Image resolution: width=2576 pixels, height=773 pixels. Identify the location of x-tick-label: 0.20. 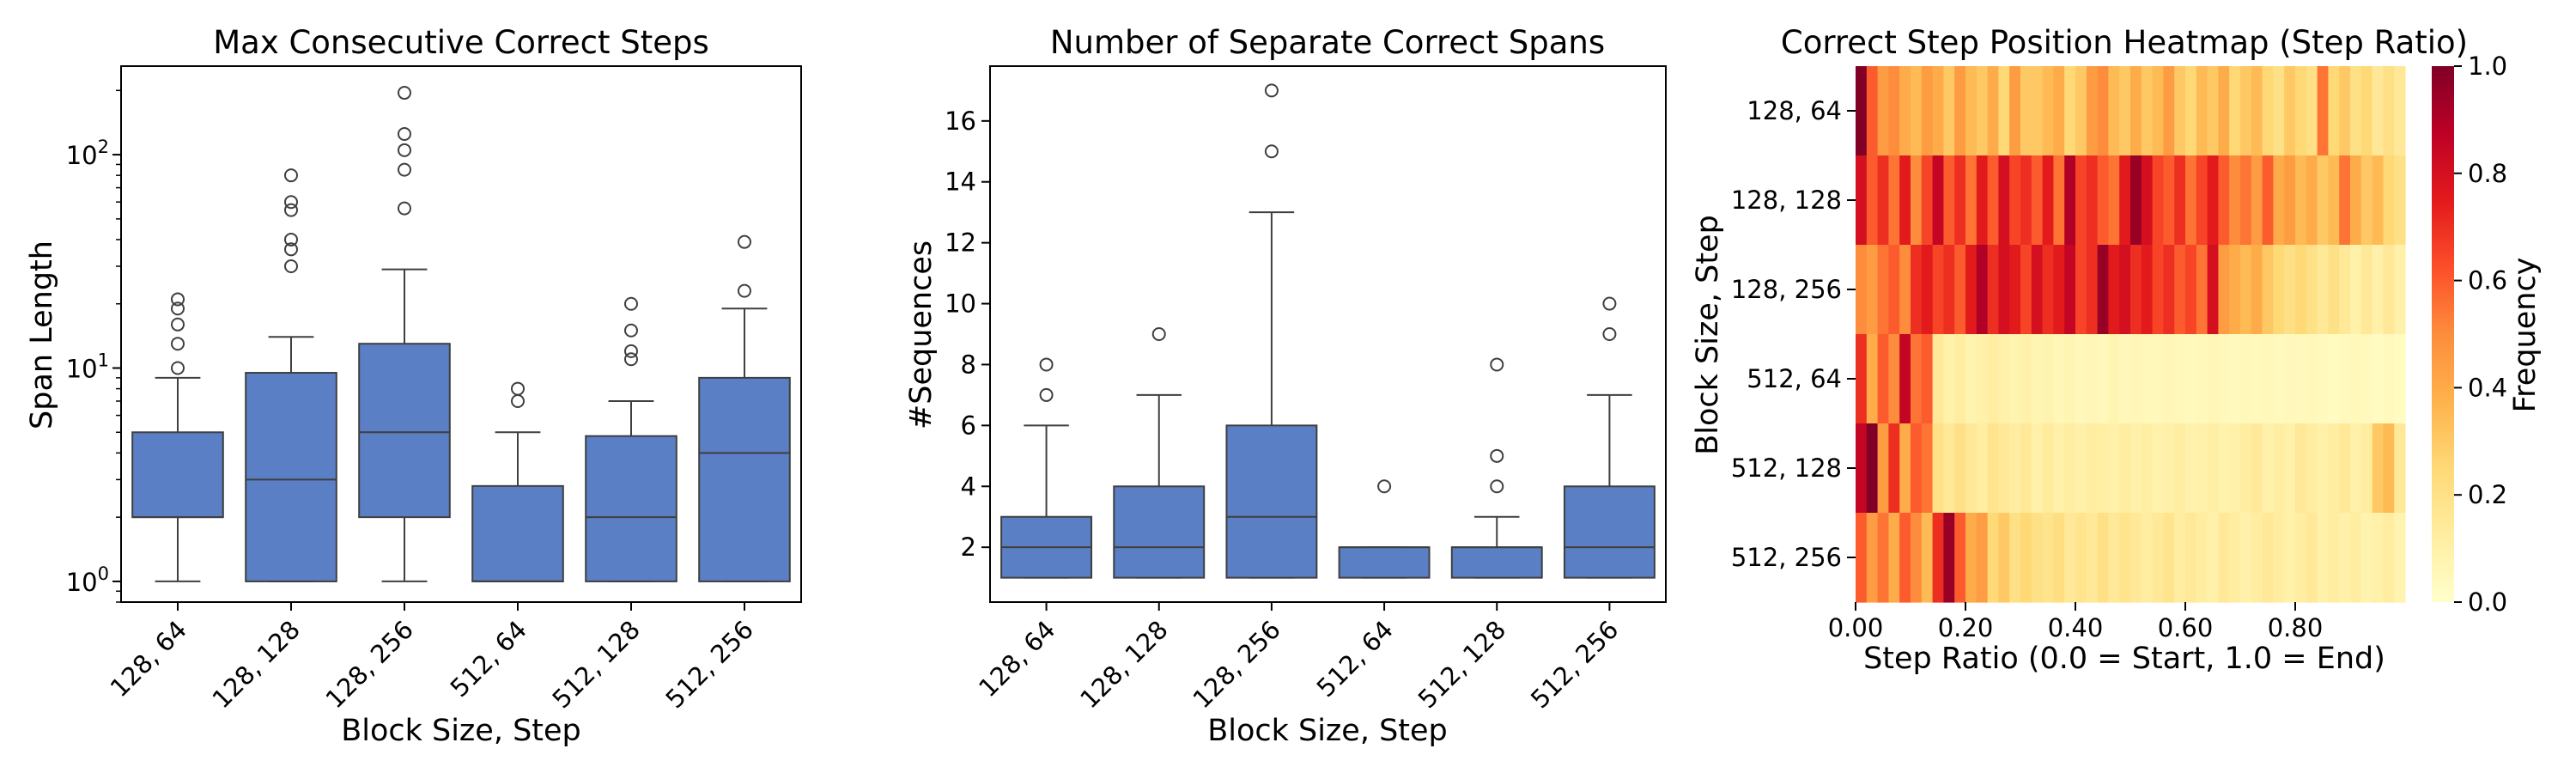
(1966, 627).